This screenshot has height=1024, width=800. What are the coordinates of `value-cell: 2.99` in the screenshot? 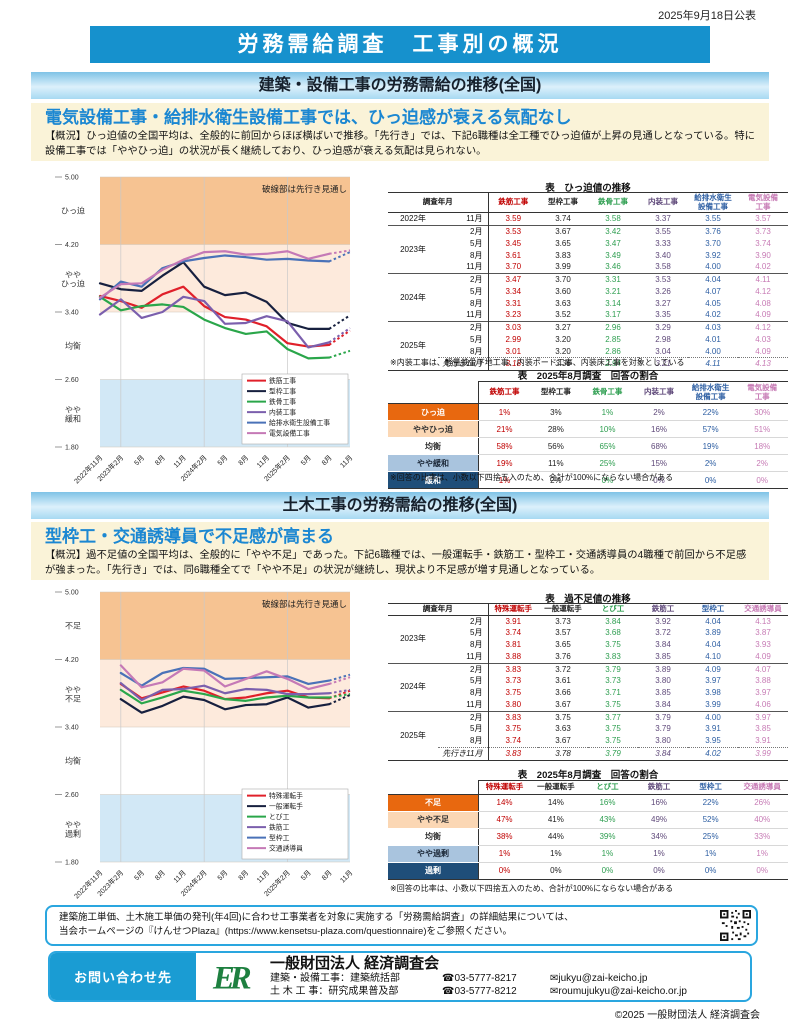 It's located at (513, 339).